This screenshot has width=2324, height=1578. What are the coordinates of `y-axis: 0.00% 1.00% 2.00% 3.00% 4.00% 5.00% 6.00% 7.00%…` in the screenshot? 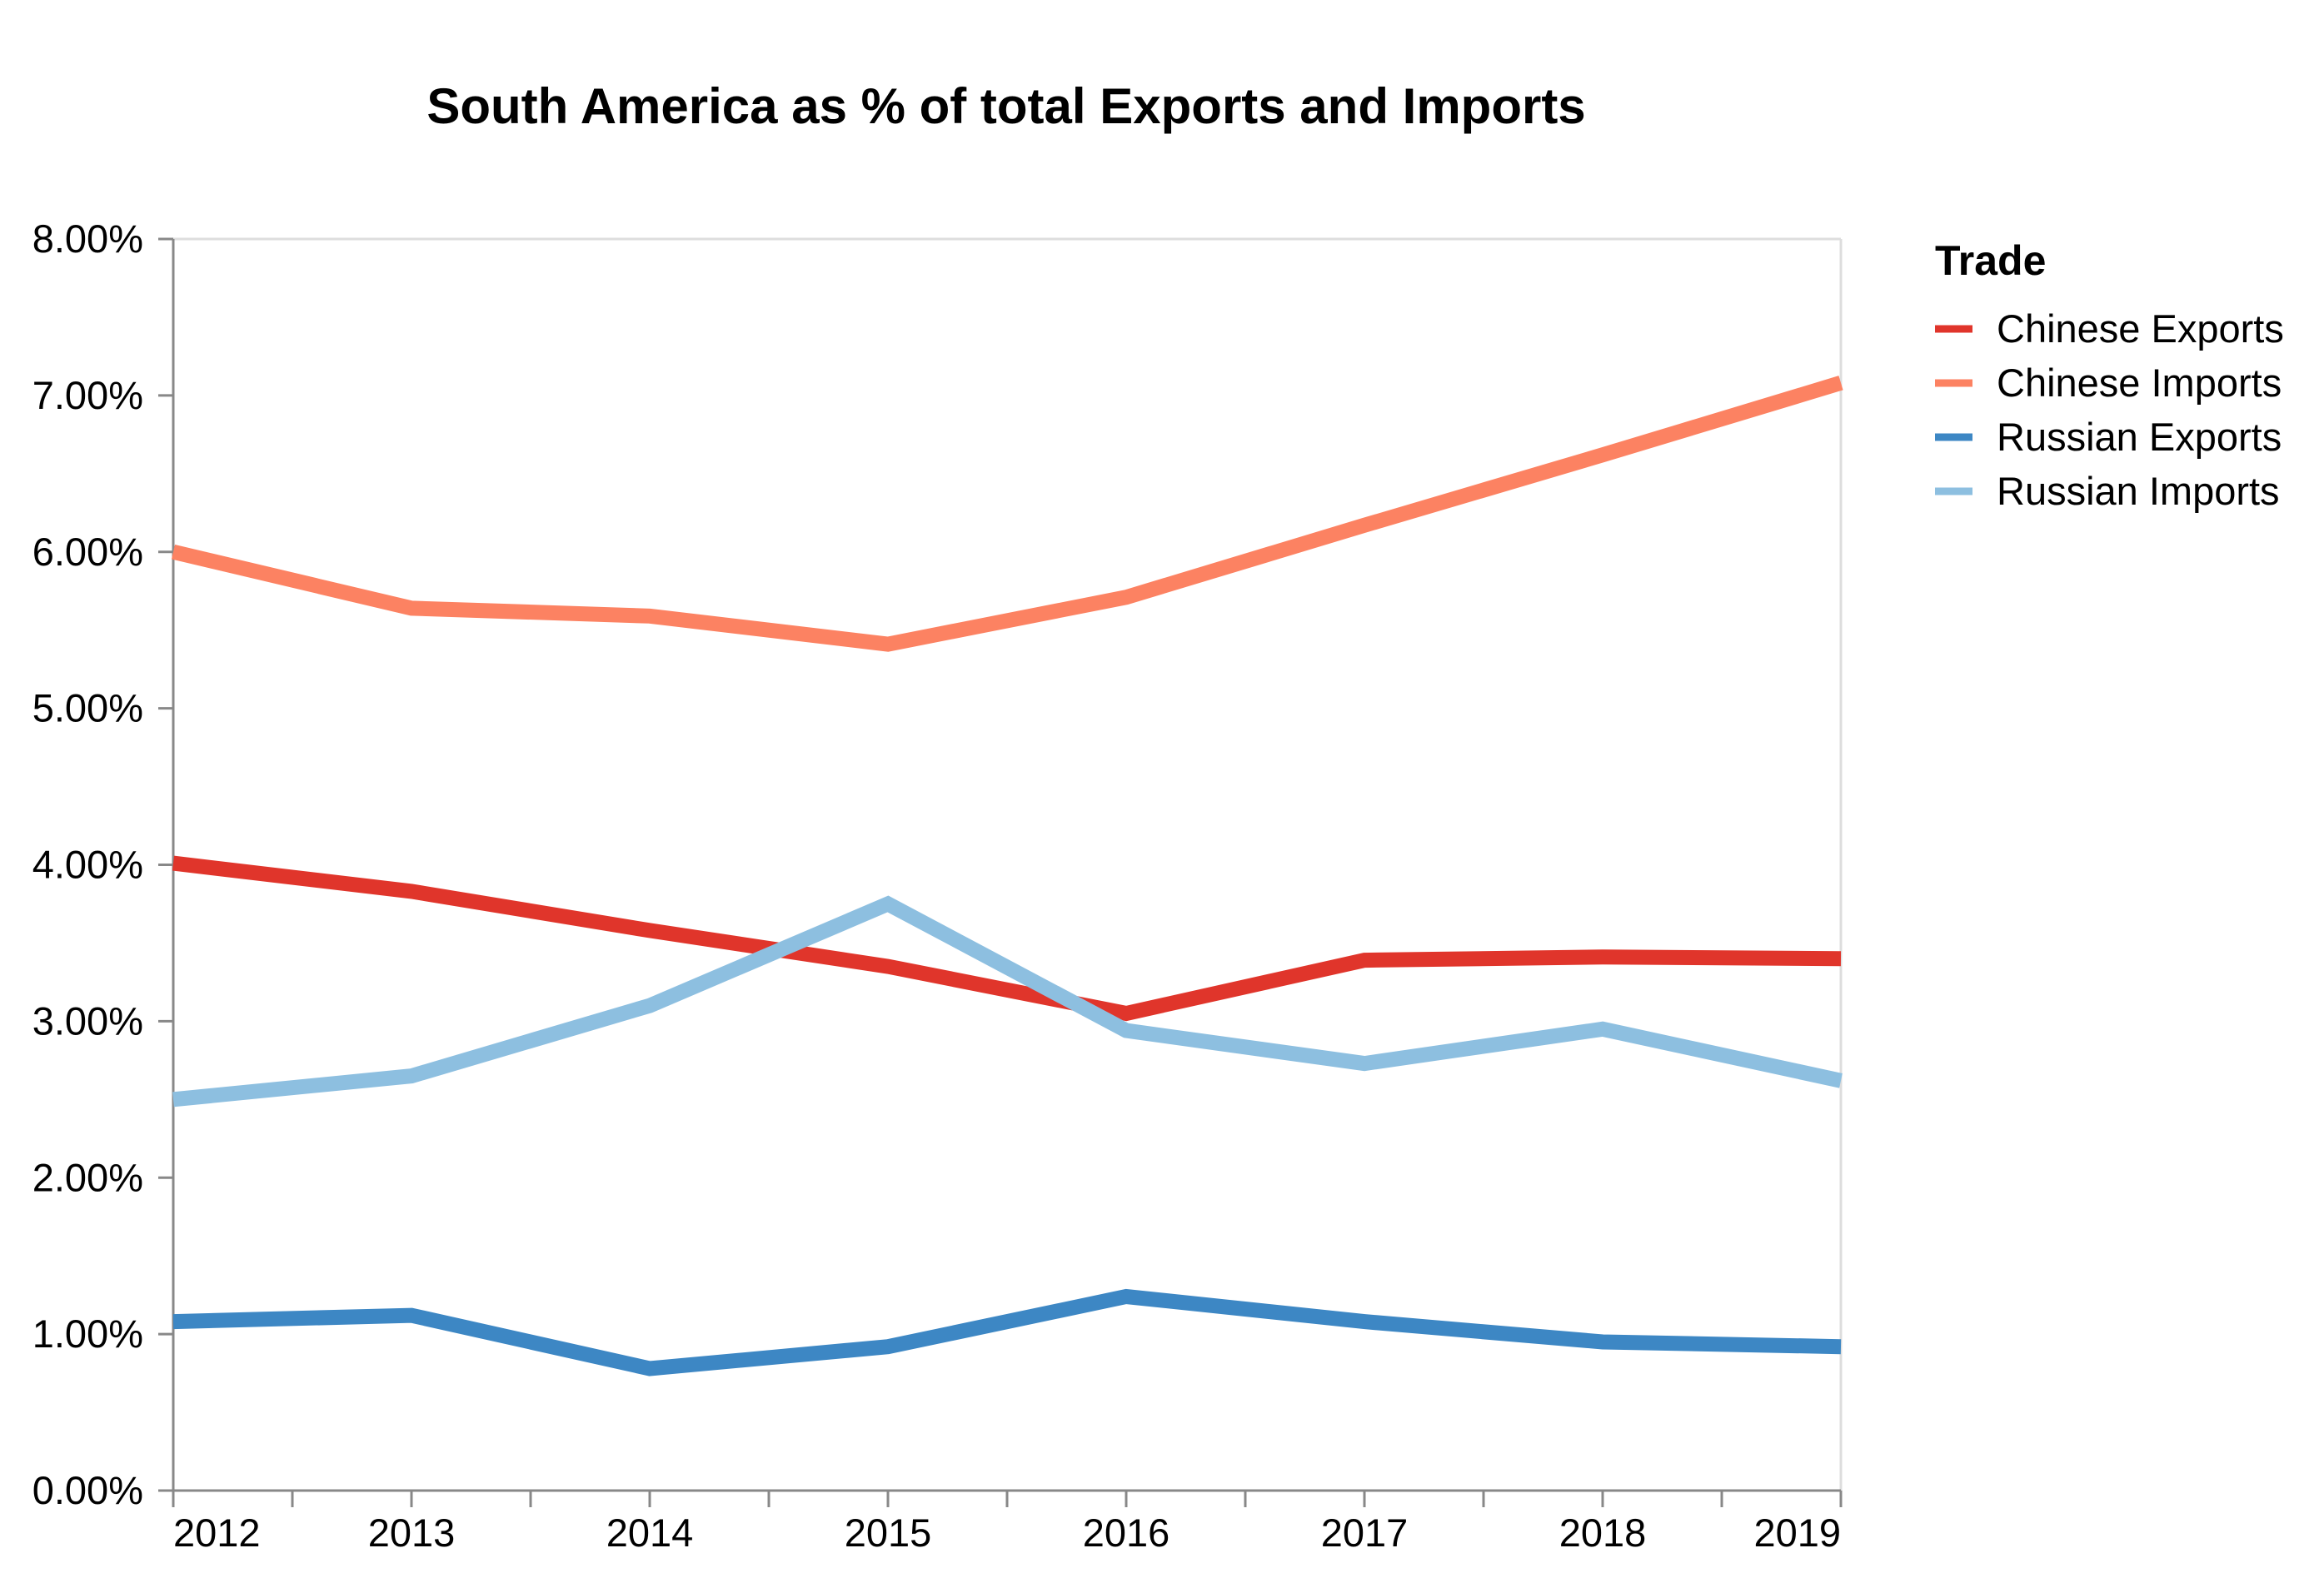 It's located at (103, 865).